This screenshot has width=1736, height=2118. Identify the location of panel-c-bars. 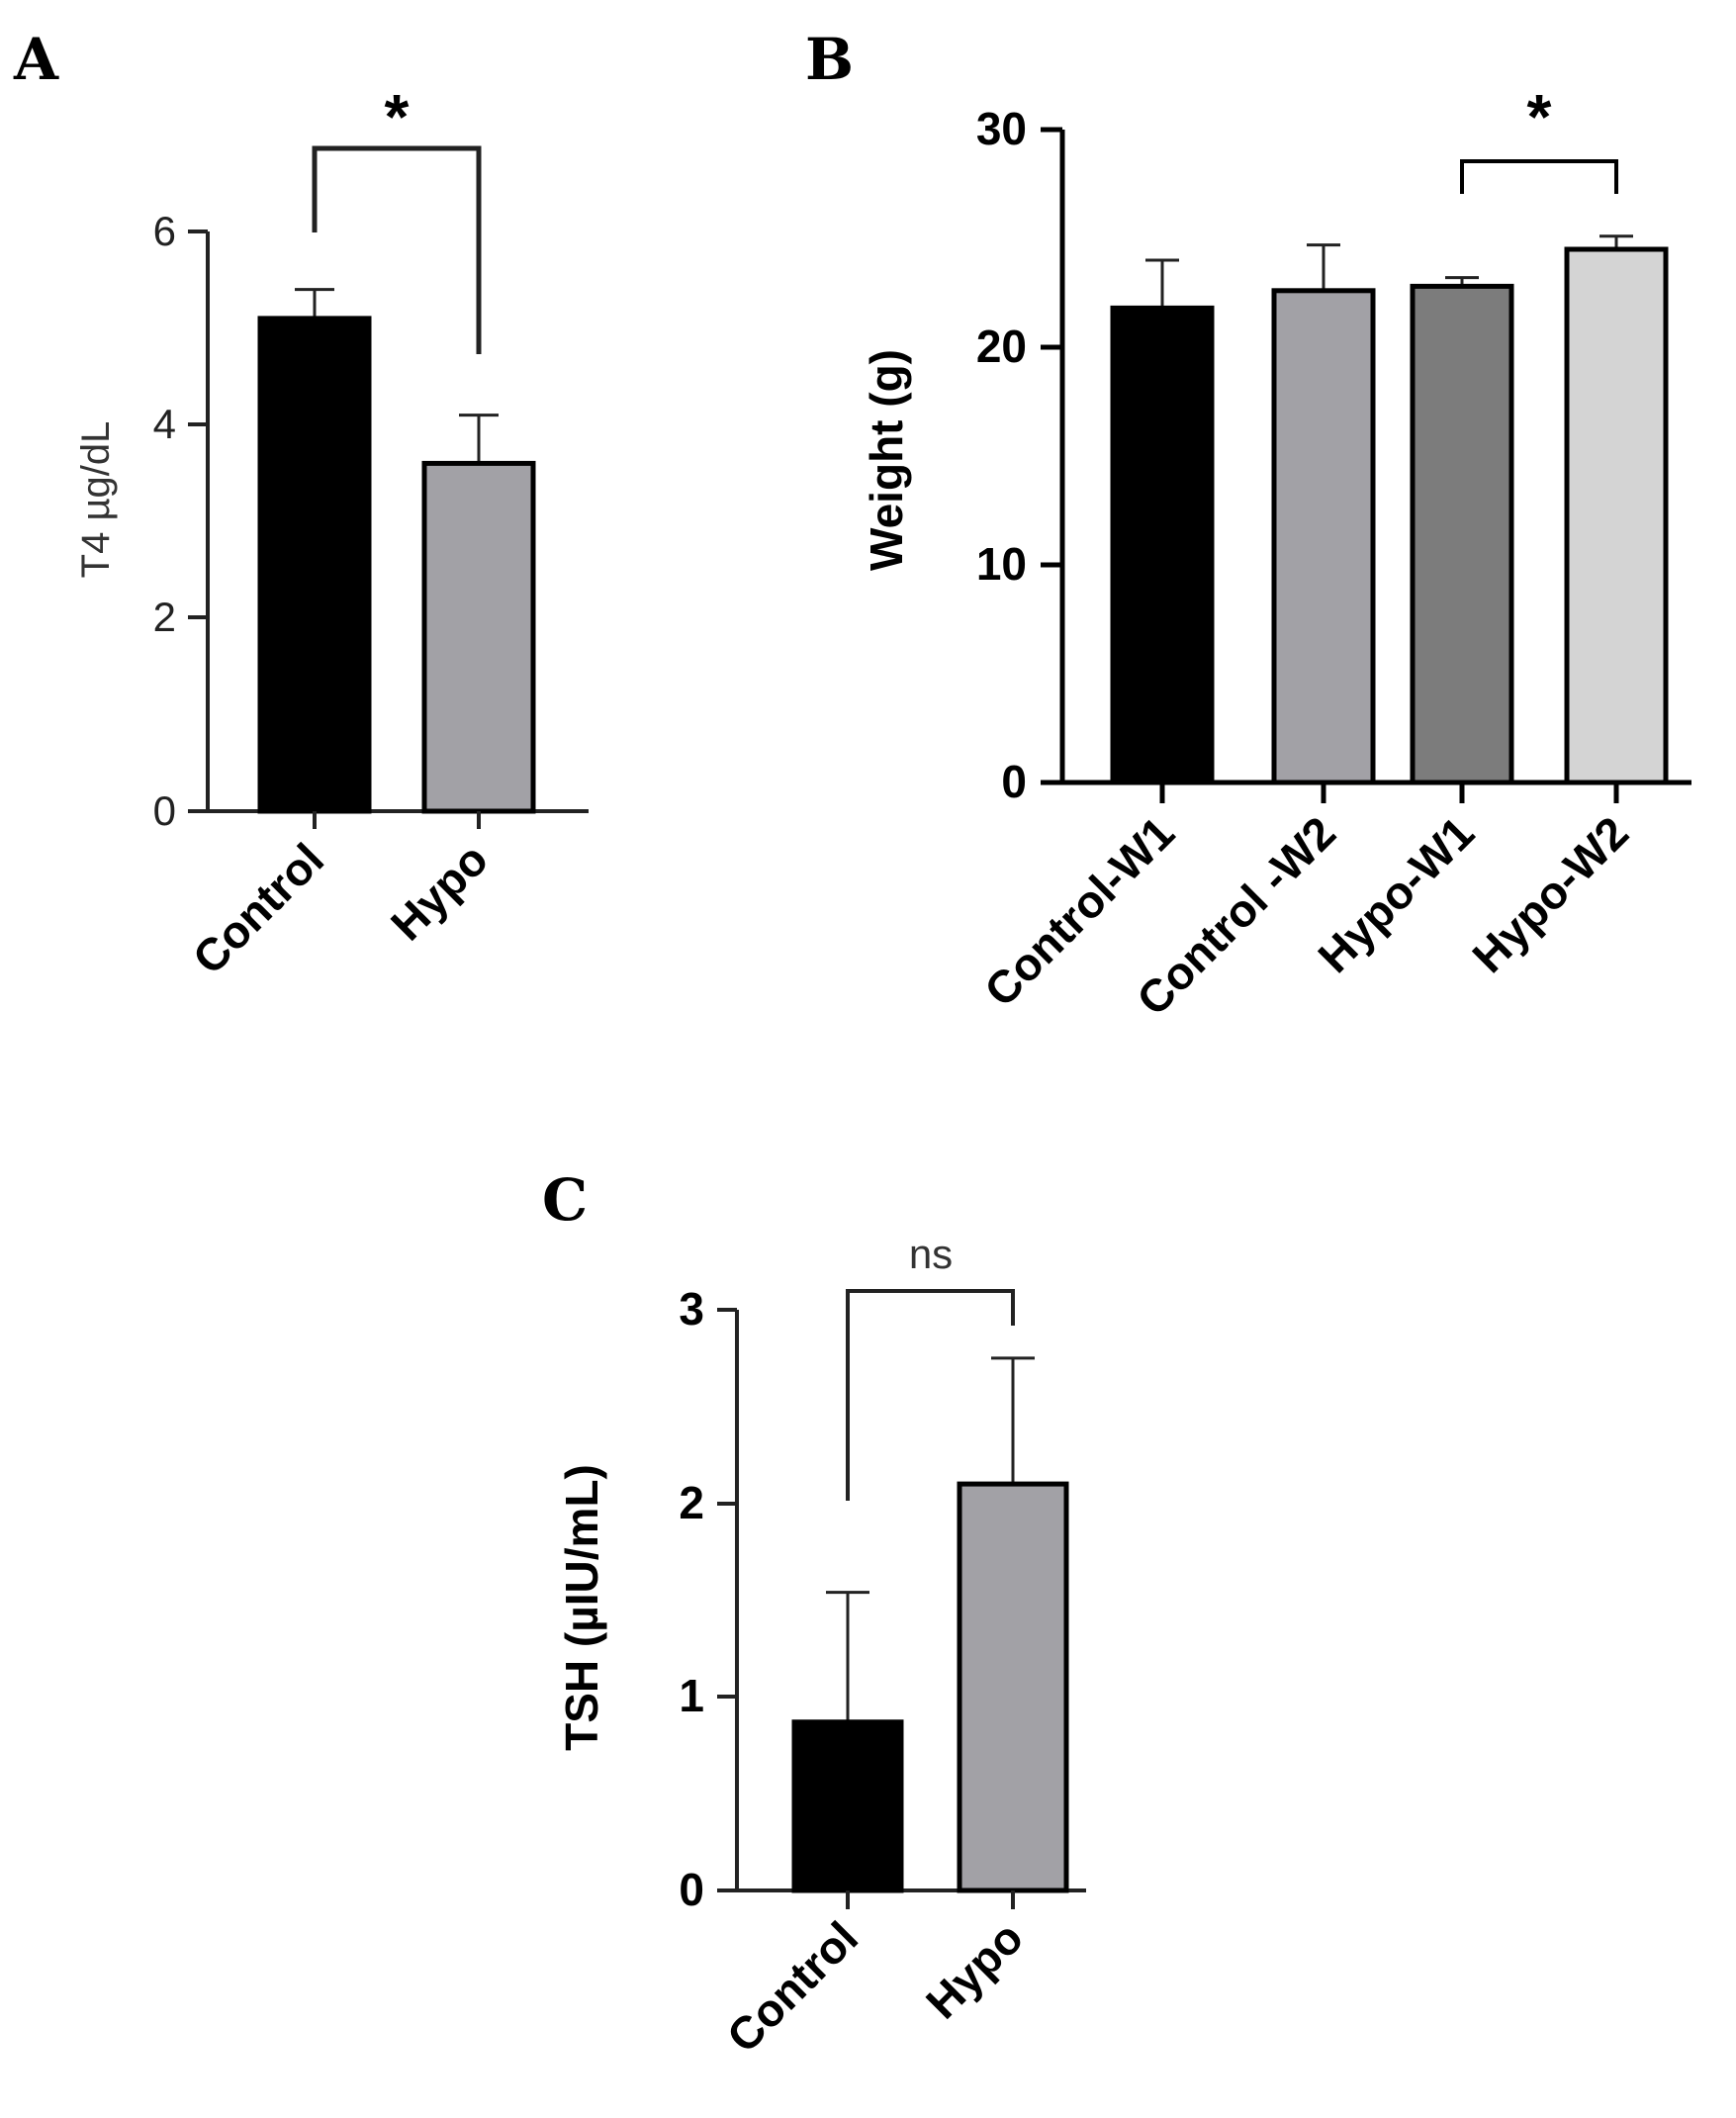
(930, 1625).